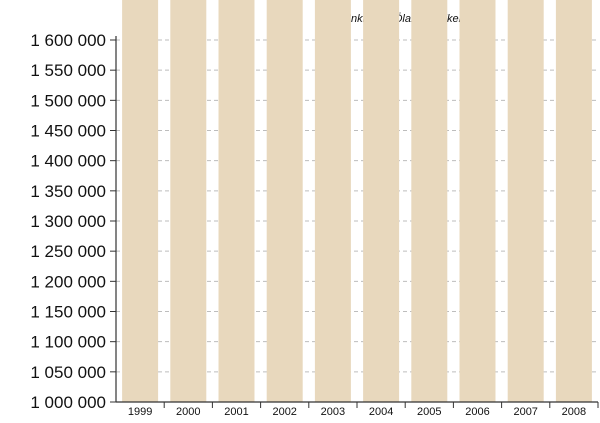  Describe the element at coordinates (140, 412) in the screenshot. I see `x-tick-label: 1999` at that location.